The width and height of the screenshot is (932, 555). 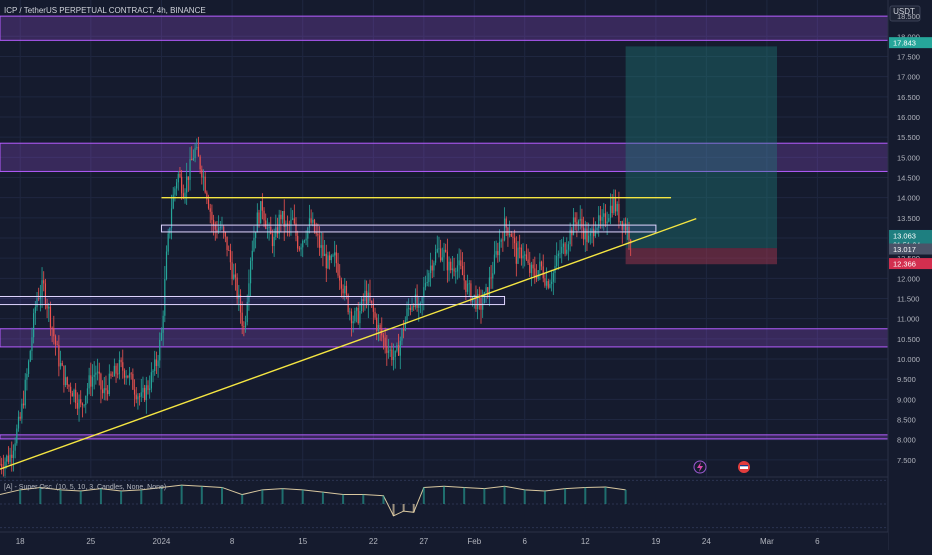 What do you see at coordinates (744, 467) in the screenshot?
I see `flag-icon` at bounding box center [744, 467].